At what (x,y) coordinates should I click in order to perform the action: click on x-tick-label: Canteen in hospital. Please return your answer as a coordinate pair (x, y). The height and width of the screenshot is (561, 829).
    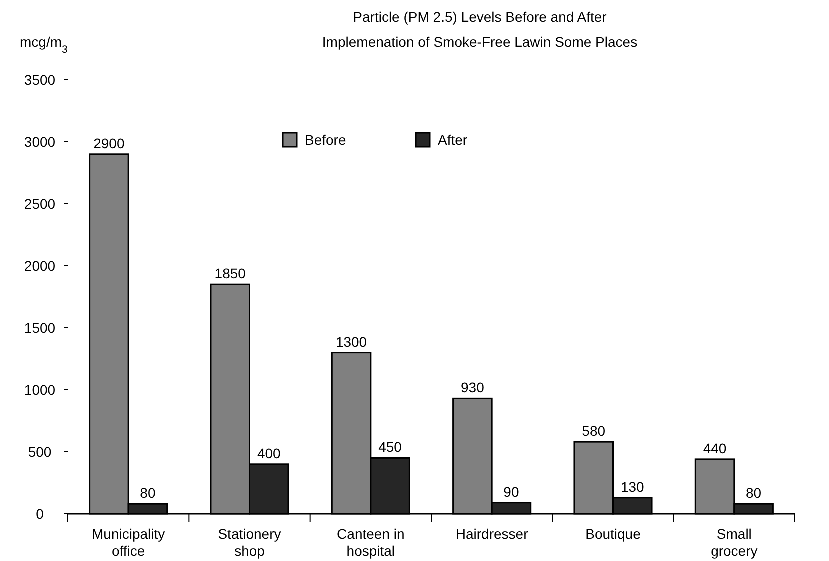
    Looking at the image, I should click on (371, 542).